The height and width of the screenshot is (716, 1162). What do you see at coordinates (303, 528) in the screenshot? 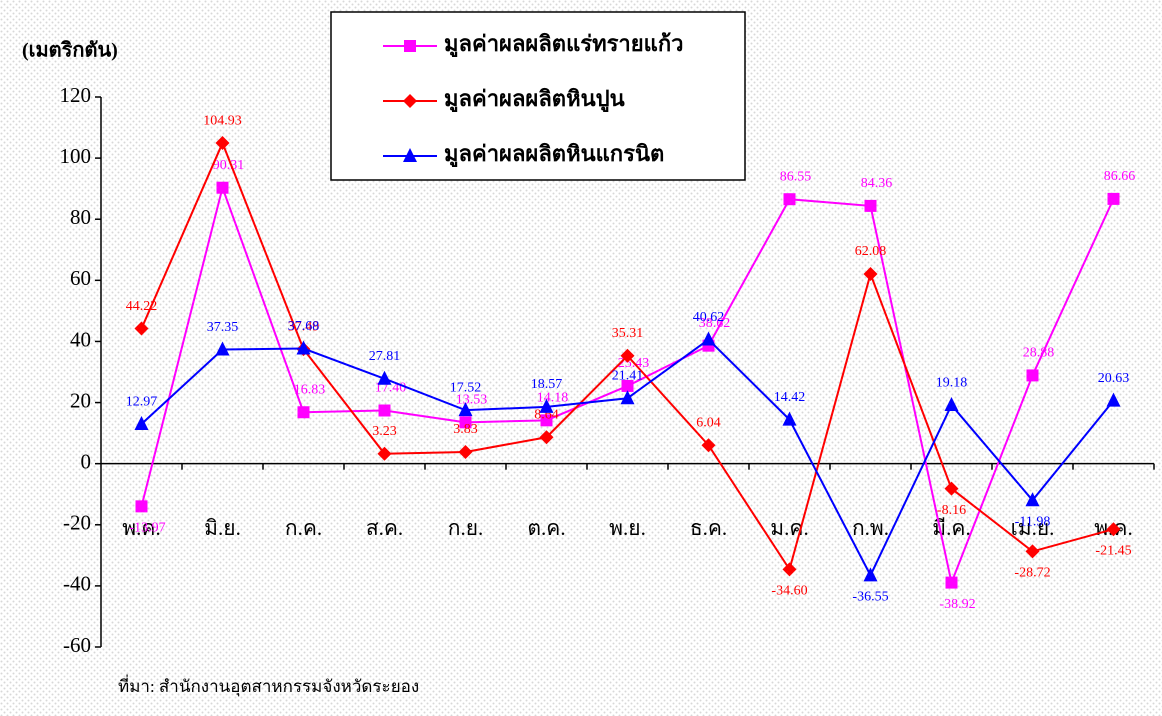
I see `x-tick-label: ก.ค.` at bounding box center [303, 528].